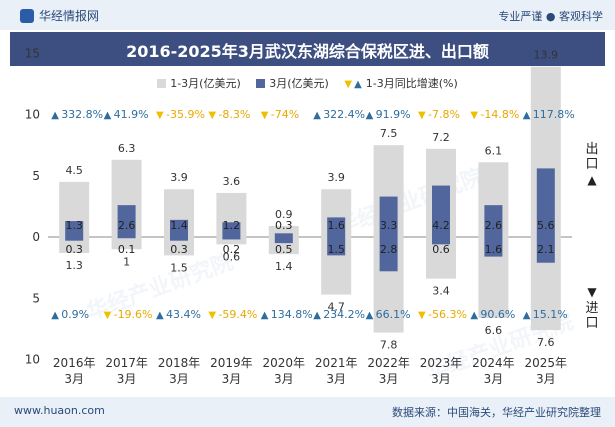  I want to click on x-tick-label-year: 2022年, so click(388, 363).